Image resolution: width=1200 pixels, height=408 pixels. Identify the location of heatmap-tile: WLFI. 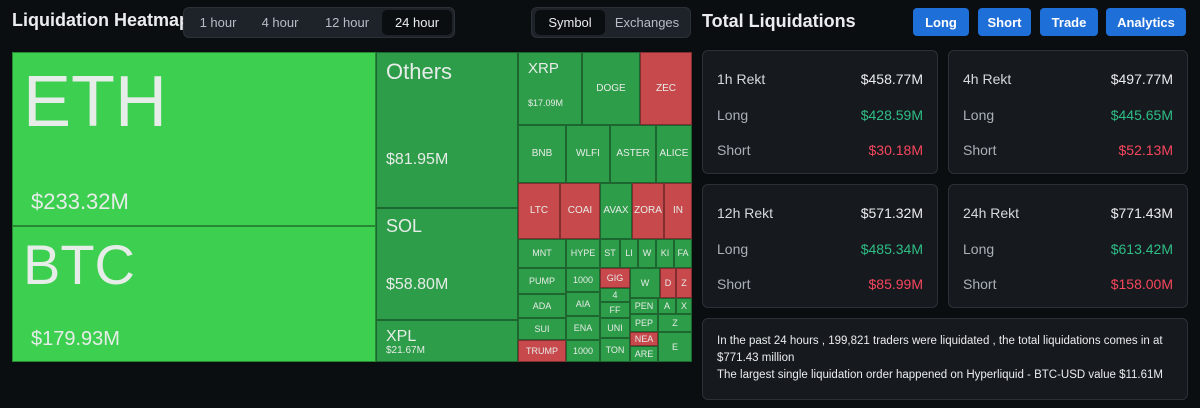
(588, 154).